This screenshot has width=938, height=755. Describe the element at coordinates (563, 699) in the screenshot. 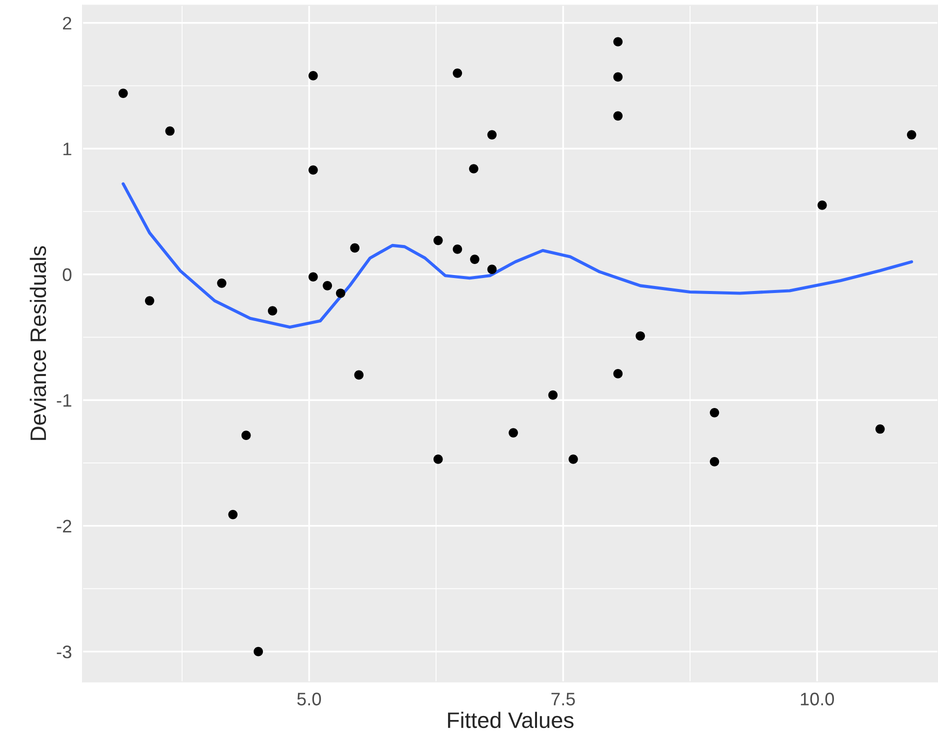

I see `x-tick-label: 7.5` at that location.